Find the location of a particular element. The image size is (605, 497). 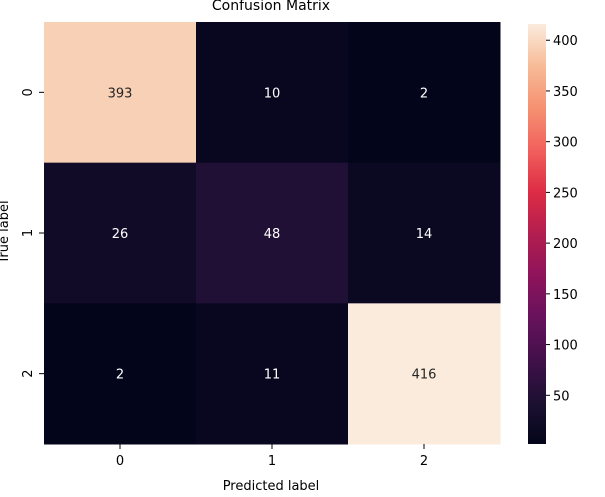

heatmap-cell-label-1-2: 14 is located at coordinates (424, 234).